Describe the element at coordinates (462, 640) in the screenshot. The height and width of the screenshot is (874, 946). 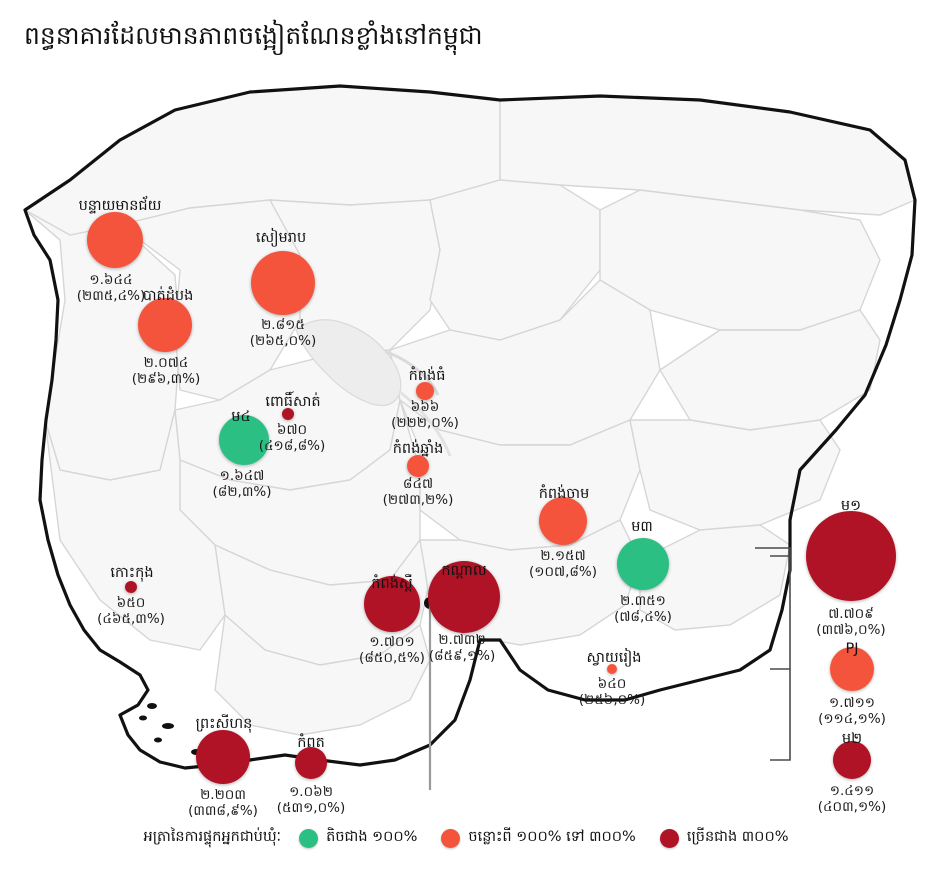
I see `bubble-value-number-10: ២.៧៣២` at that location.